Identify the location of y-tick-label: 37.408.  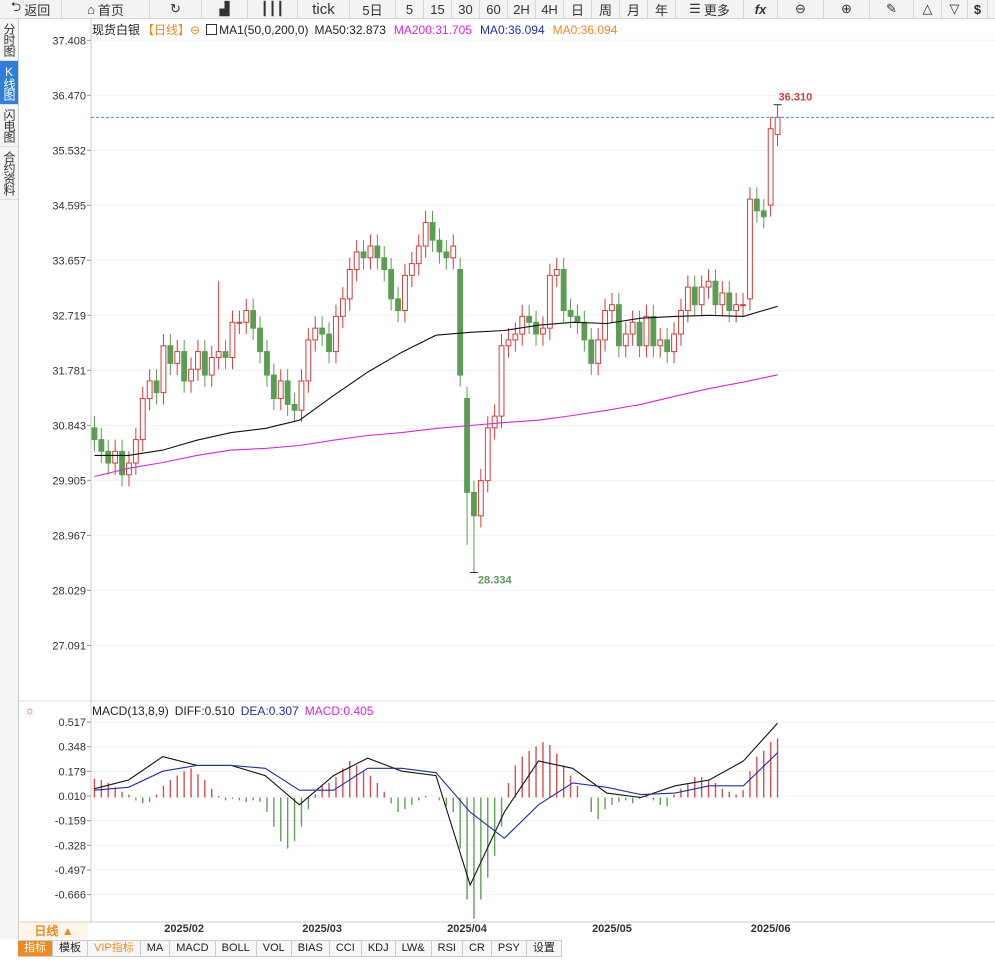
(69, 41).